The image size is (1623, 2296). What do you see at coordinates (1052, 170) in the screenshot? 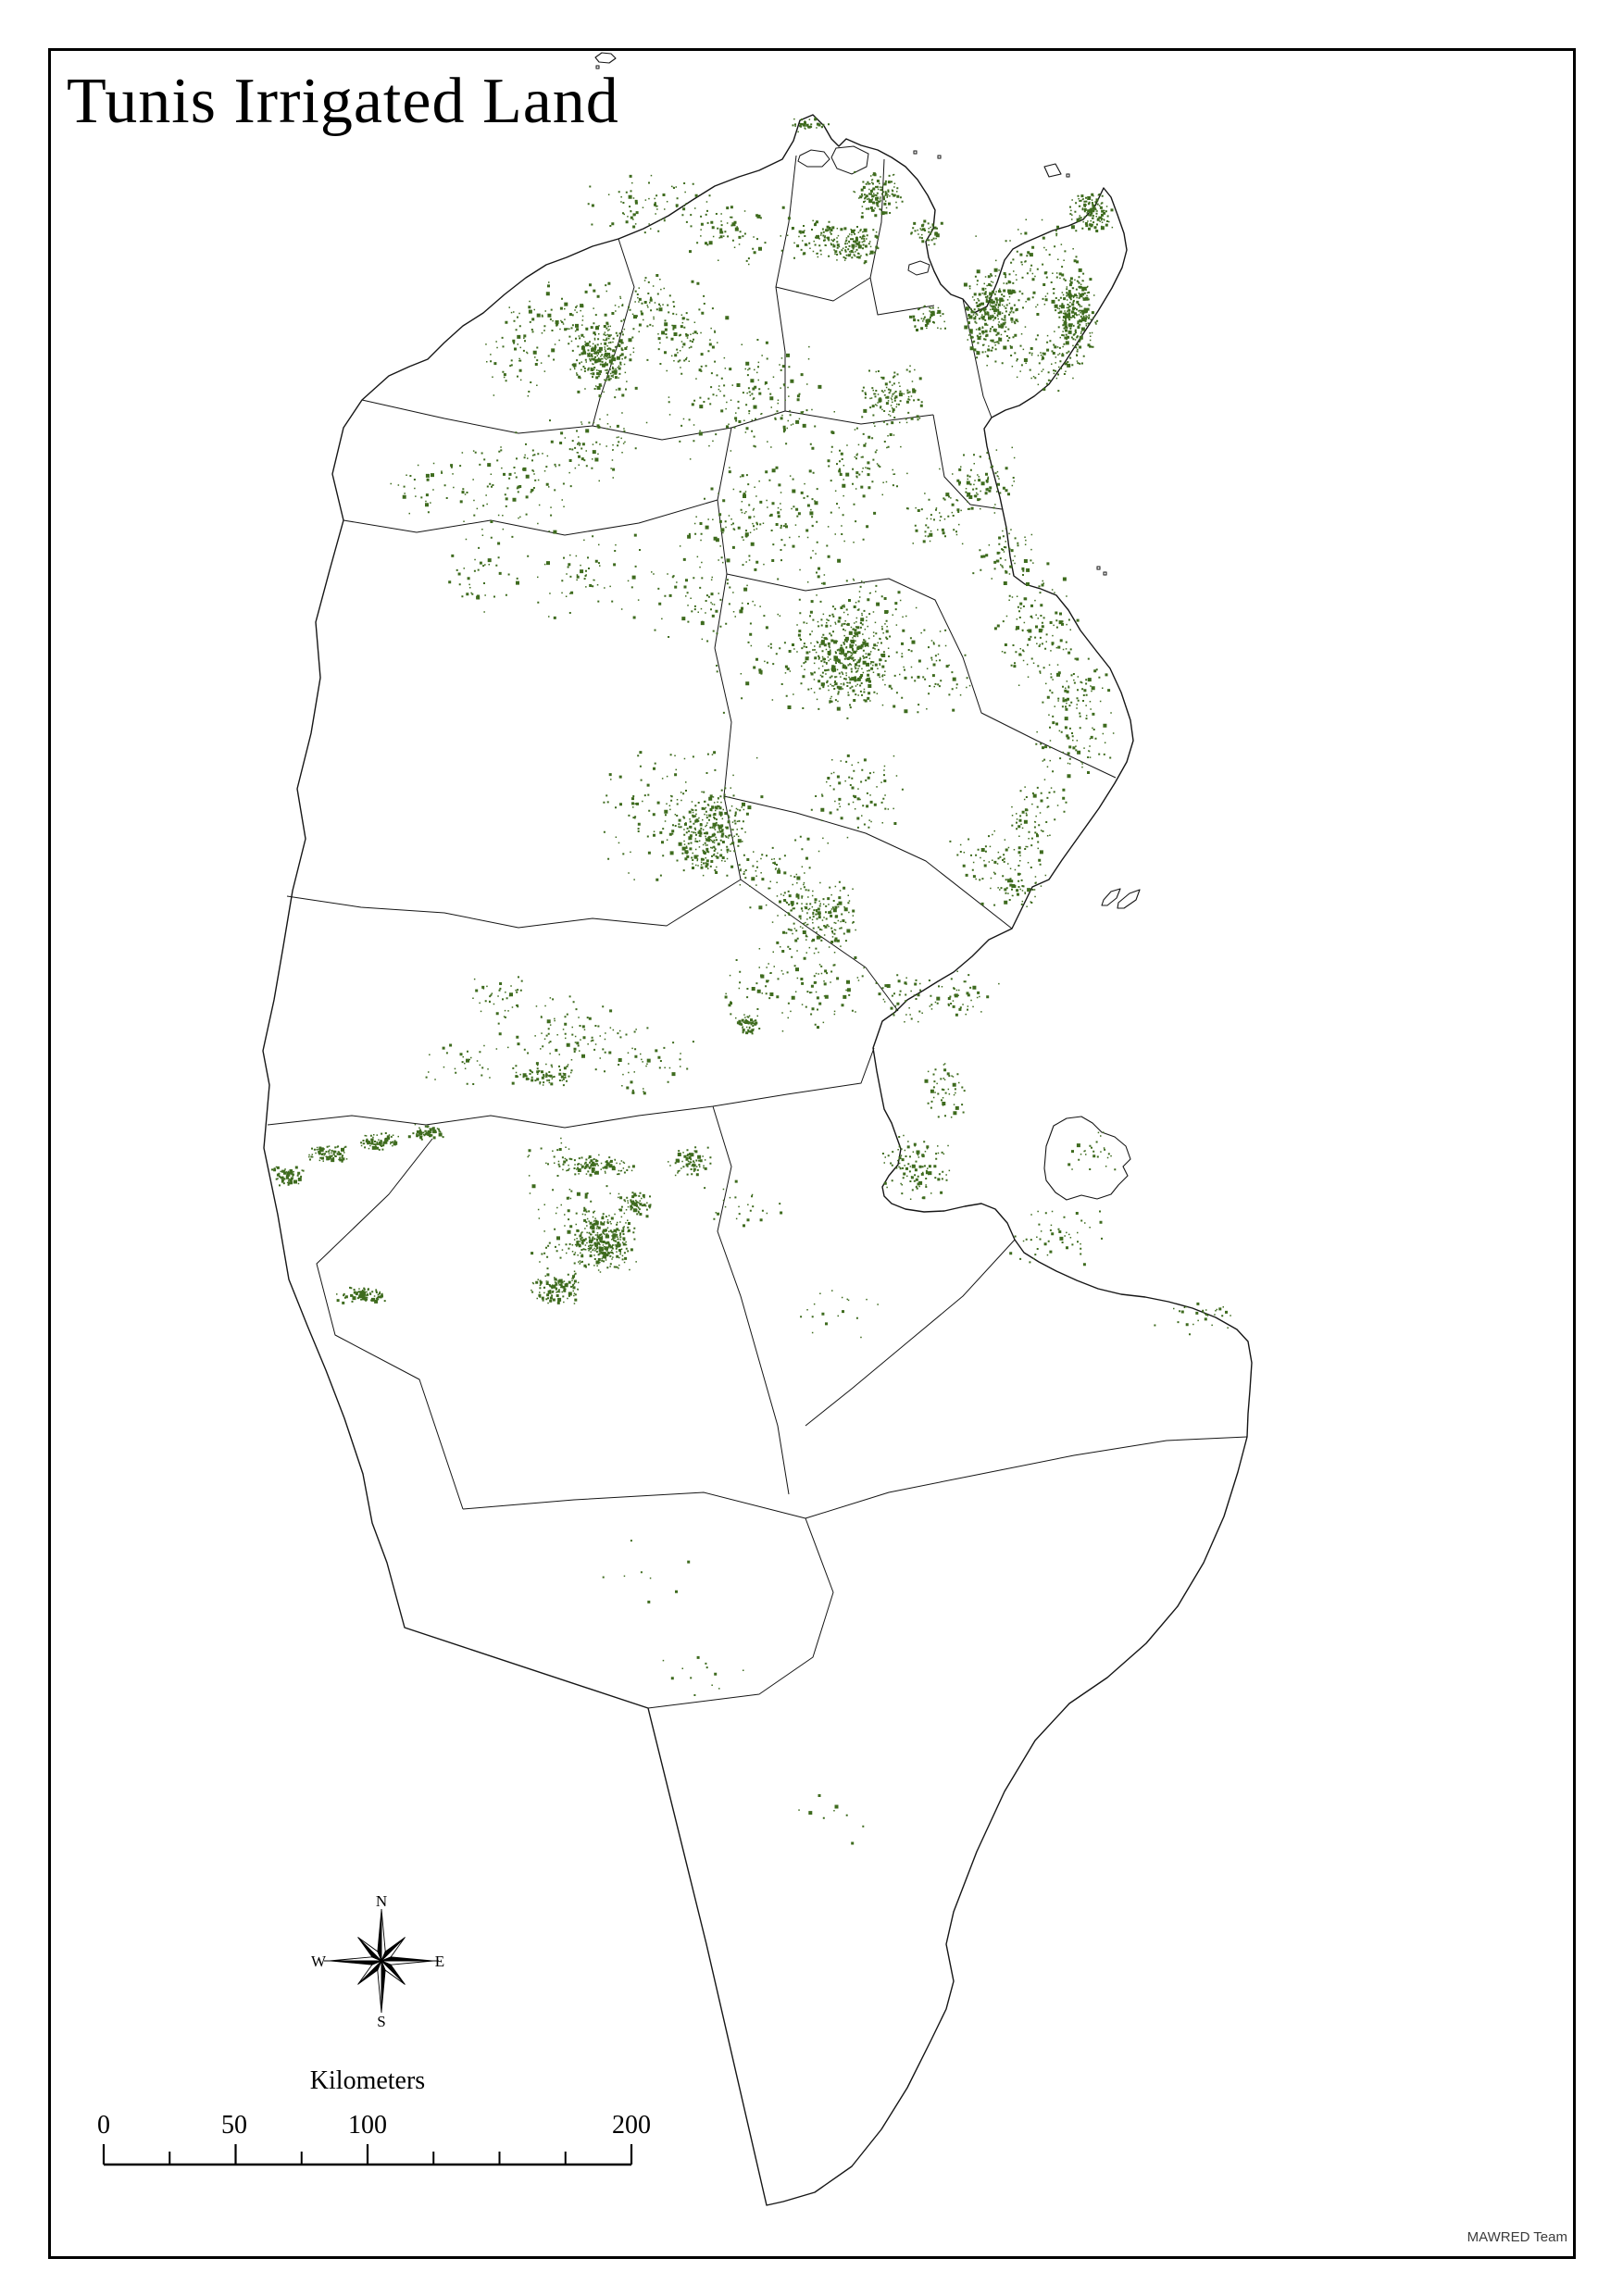
I see `zembra` at bounding box center [1052, 170].